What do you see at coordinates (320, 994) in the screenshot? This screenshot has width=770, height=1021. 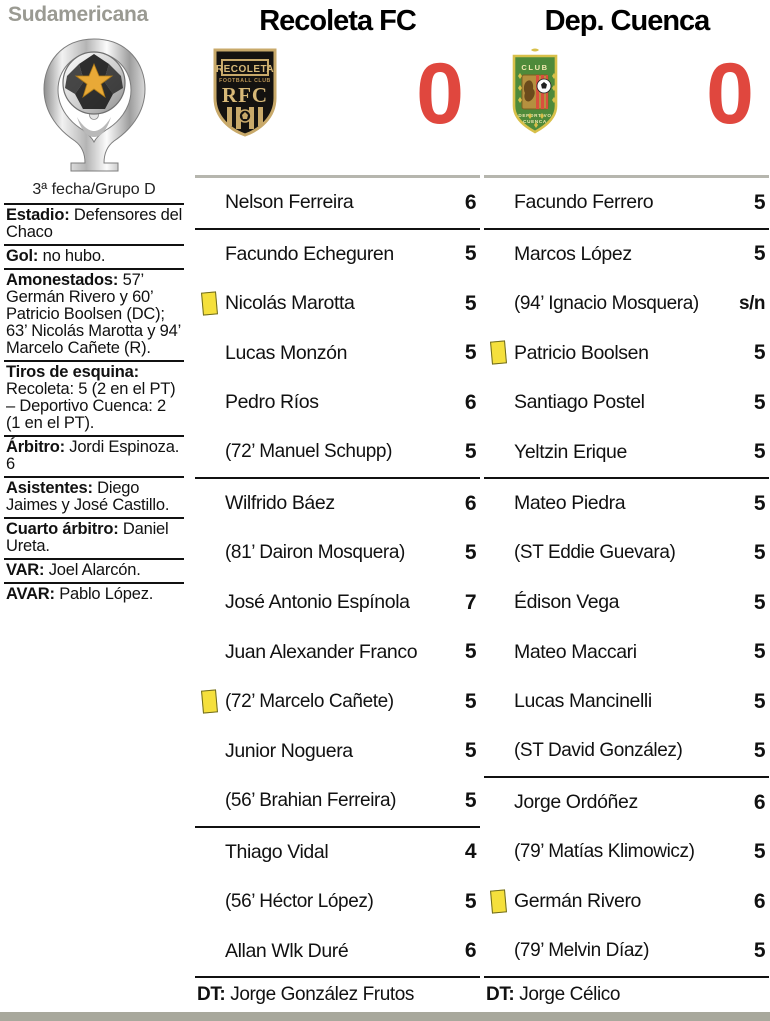 I see `home-coach-name: Jorge González Frutos` at bounding box center [320, 994].